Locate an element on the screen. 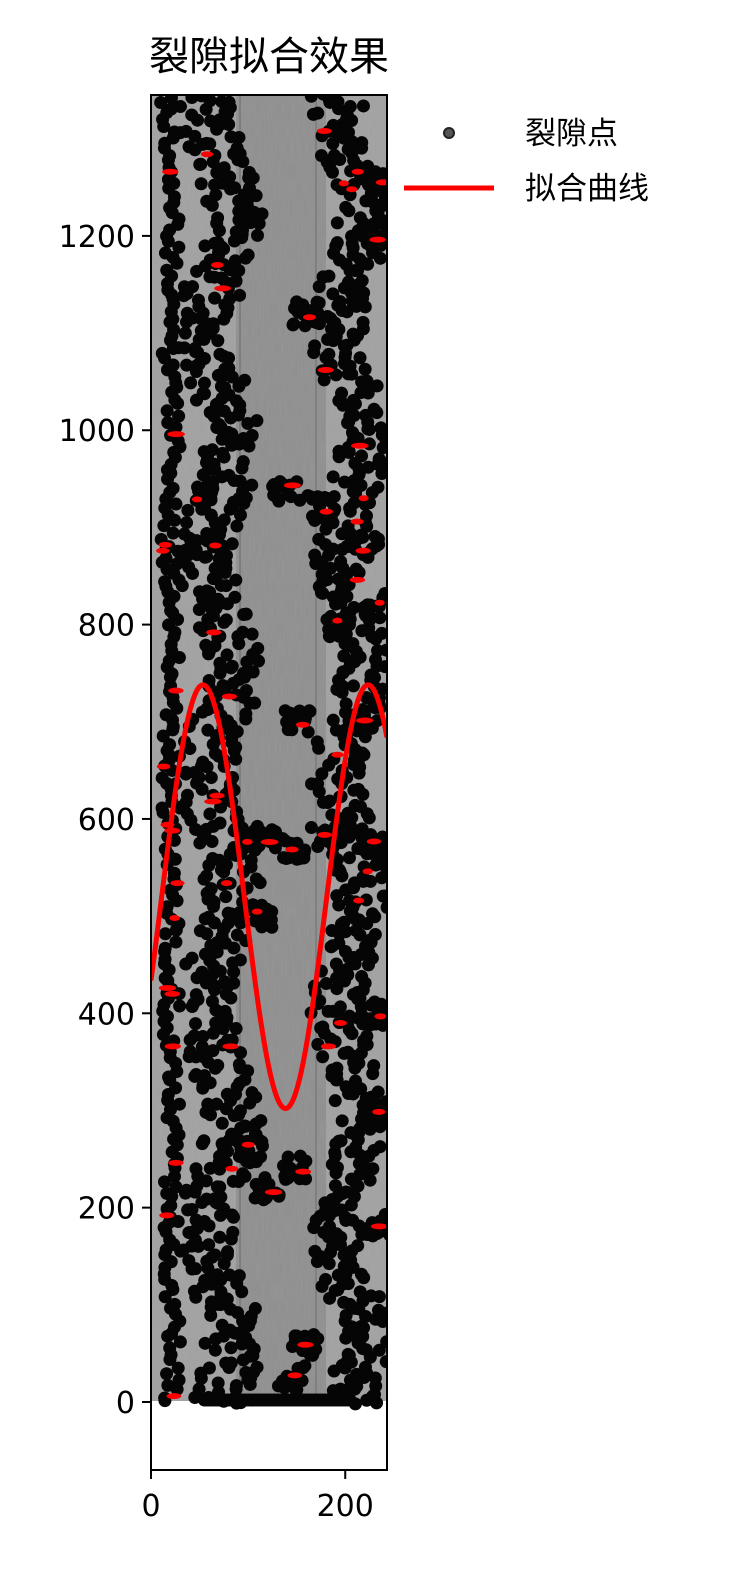 The width and height of the screenshot is (740, 1580). x-tick-label: 200 is located at coordinates (345, 1506).